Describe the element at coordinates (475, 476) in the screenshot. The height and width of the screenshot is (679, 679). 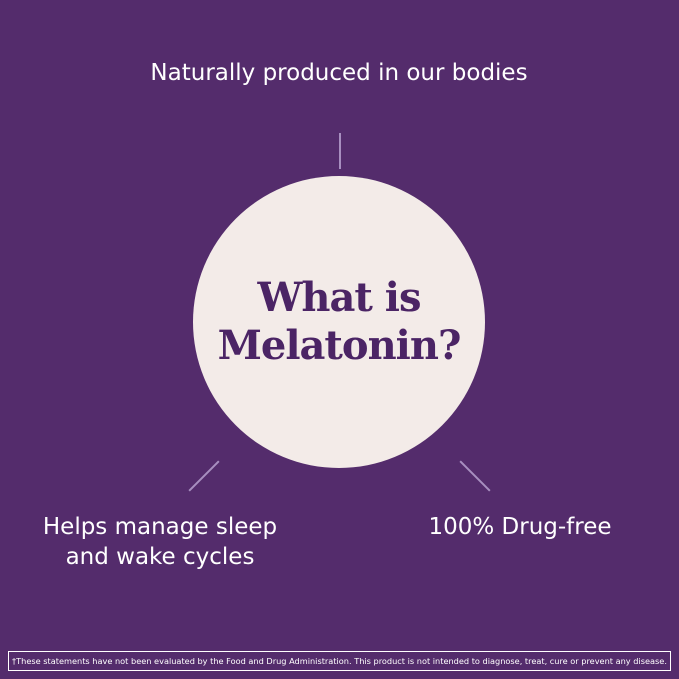
I see `connector-line-right` at that location.